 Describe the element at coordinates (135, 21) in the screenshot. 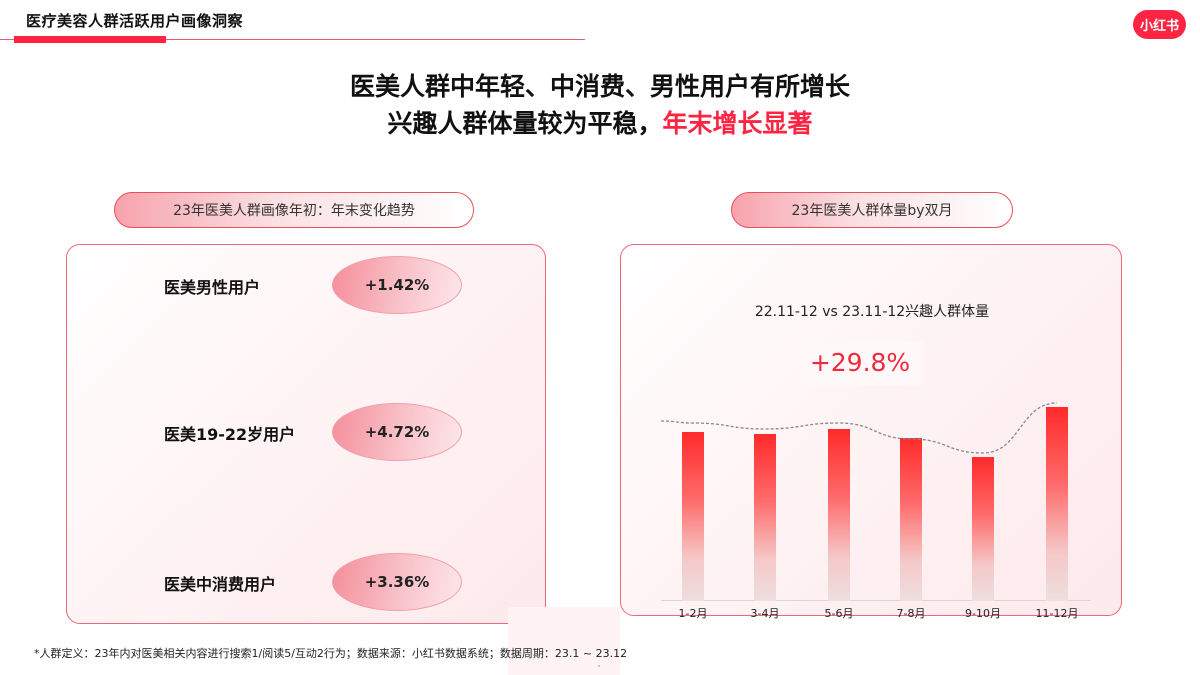

I see `page-section-title: 医疗美容人群活跃用户画像洞察` at that location.